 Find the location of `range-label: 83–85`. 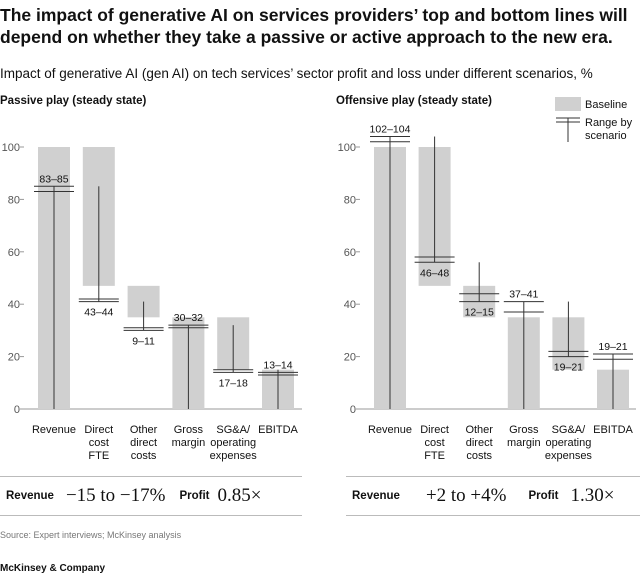

range-label: 83–85 is located at coordinates (53, 179).